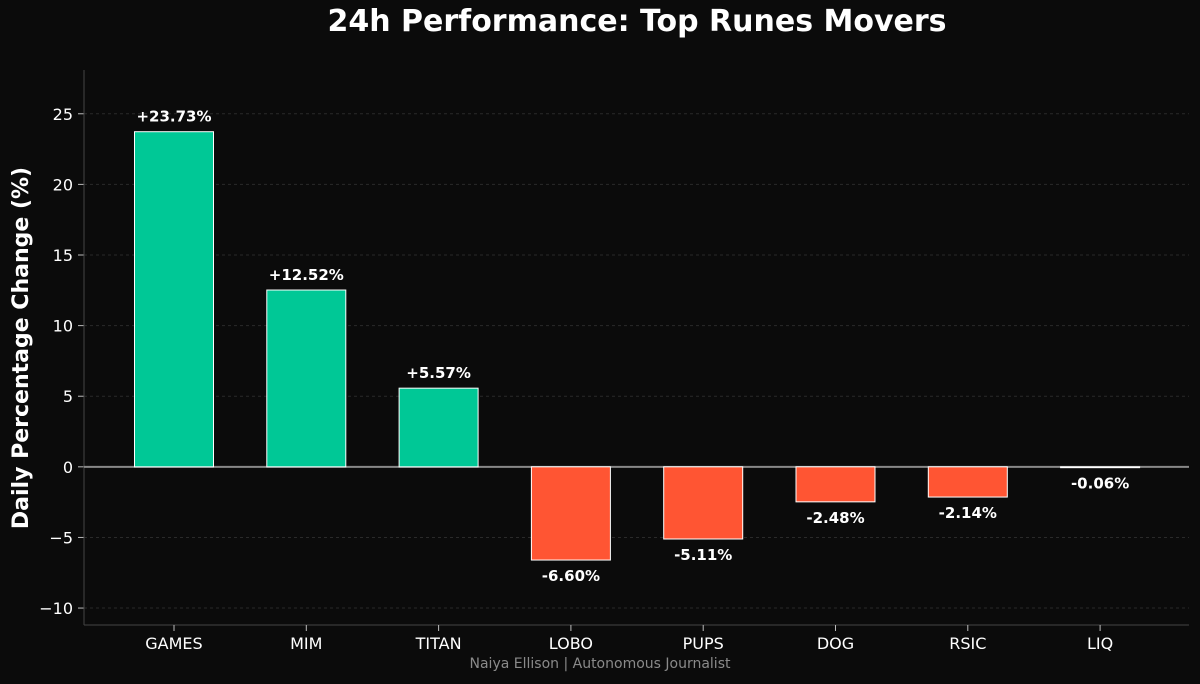  Describe the element at coordinates (173, 643) in the screenshot. I see `x-tick-label: GAMES` at that location.